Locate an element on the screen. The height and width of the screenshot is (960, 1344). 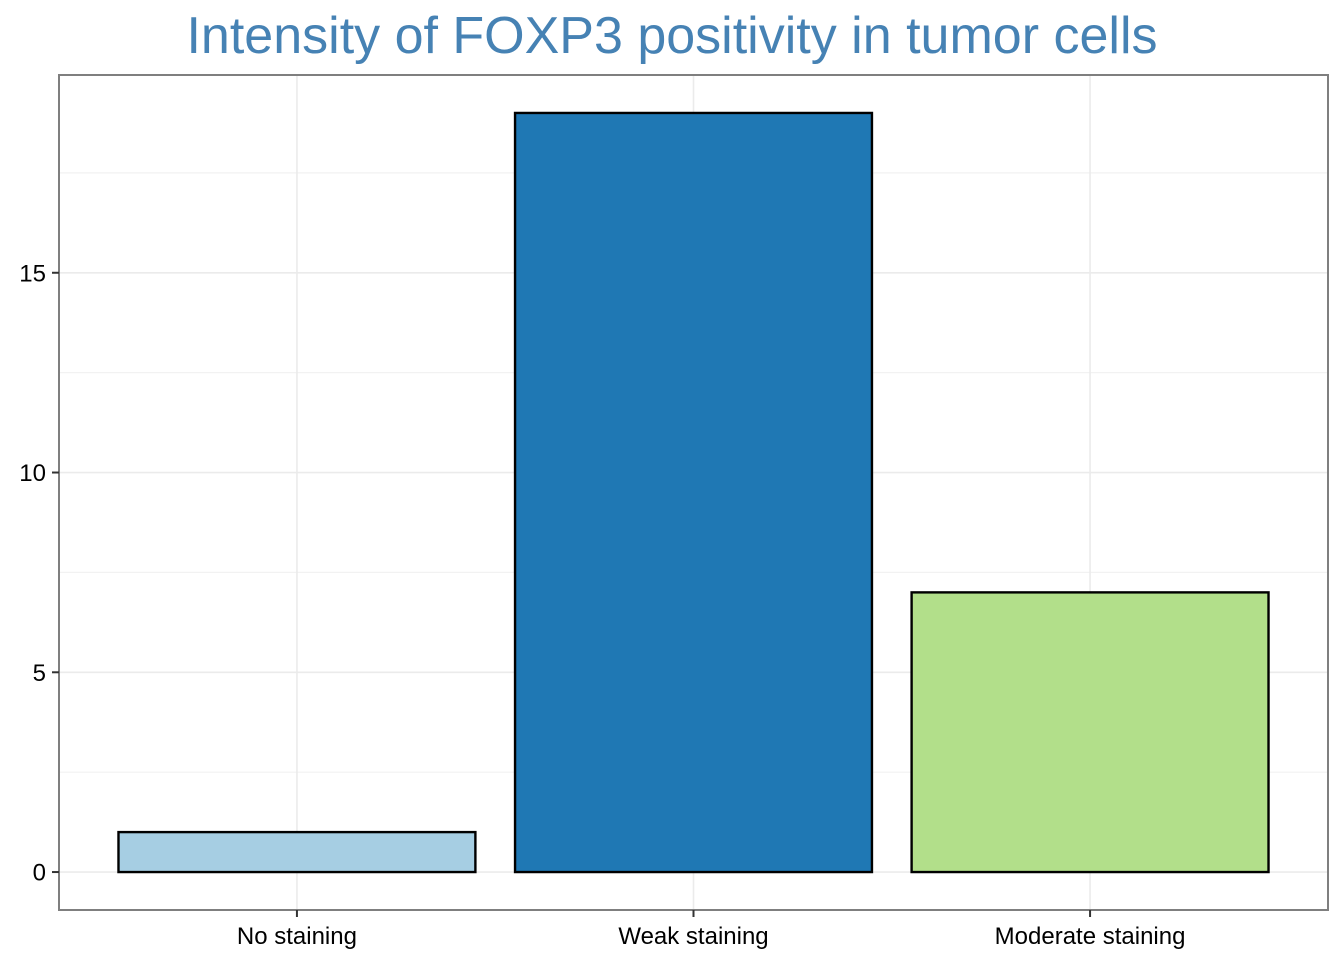
x-tick-label: Weak staining is located at coordinates (693, 936).